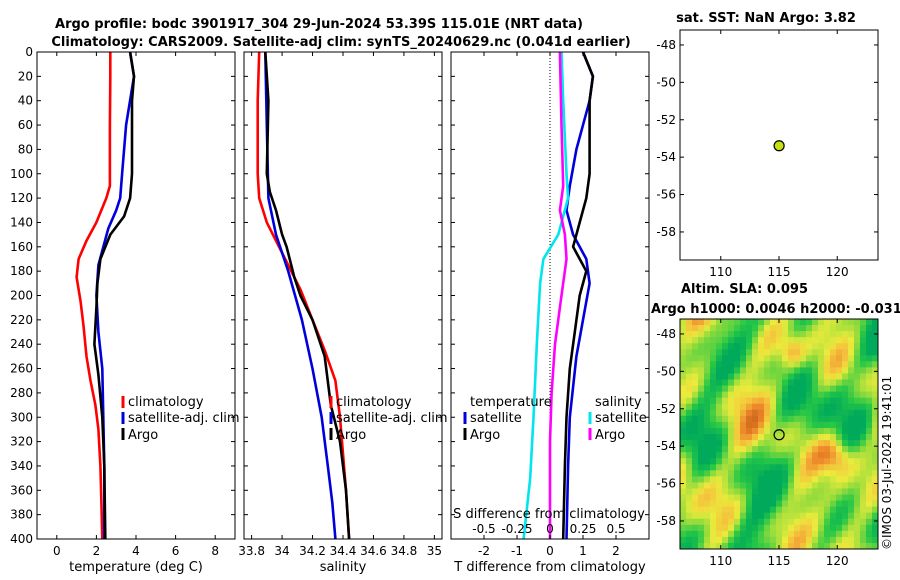  Describe the element at coordinates (766, 18) in the screenshot. I see `sst-title: sat. SST: NaN Argo: 3.82` at that location.